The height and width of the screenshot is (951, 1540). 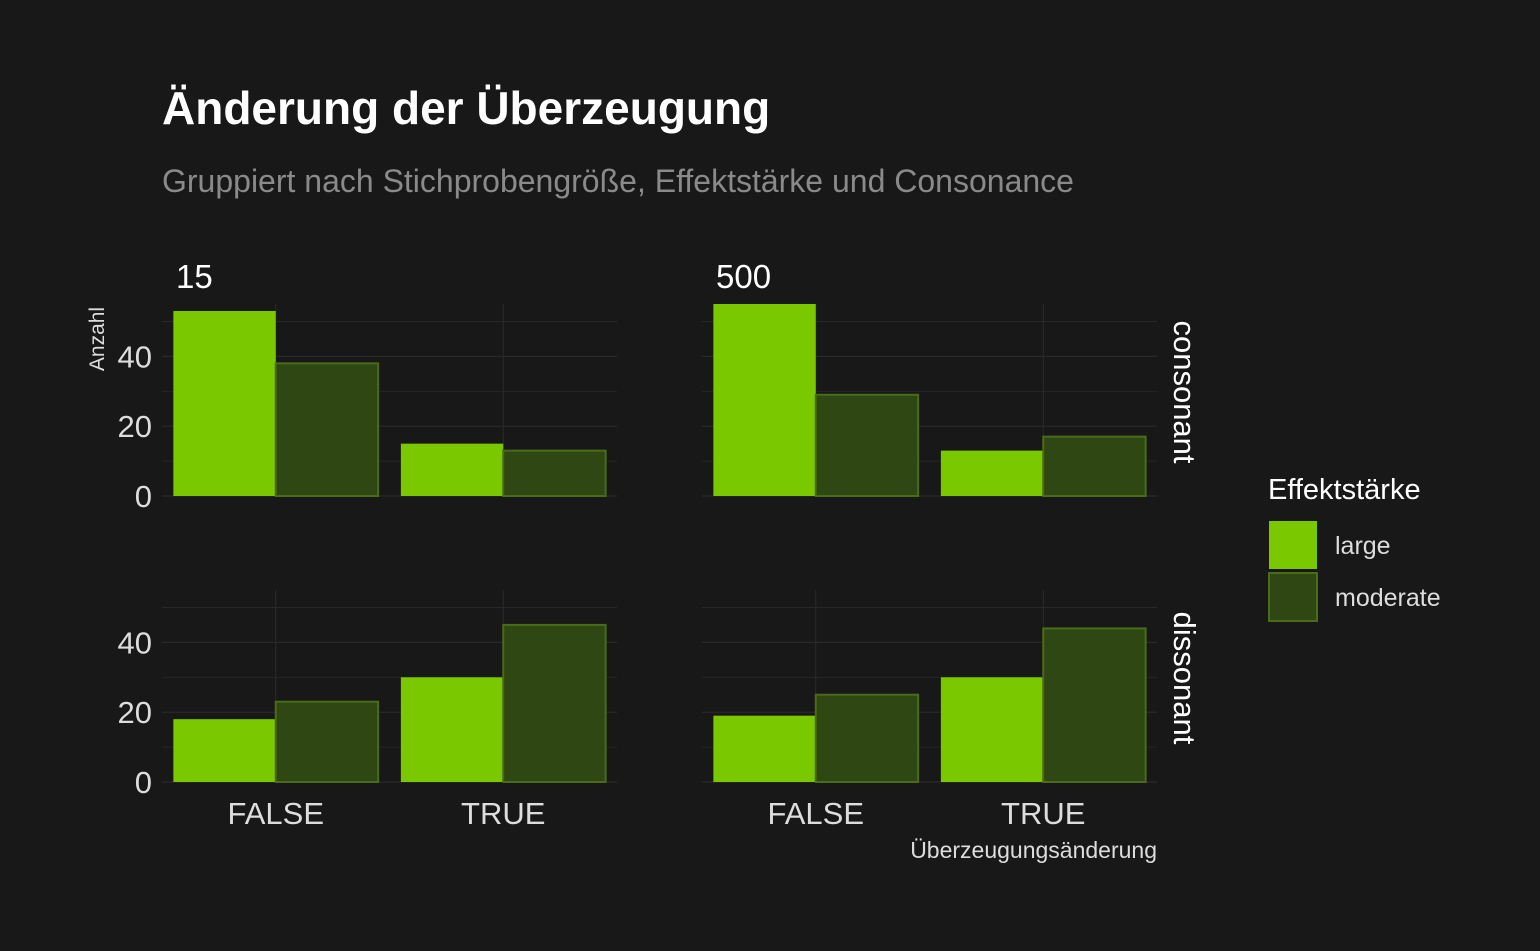 I want to click on facet-row-label: dissonant, so click(x=1184, y=678).